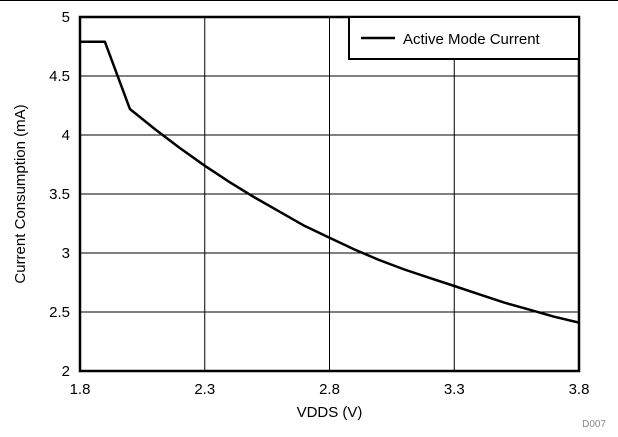 The height and width of the screenshot is (437, 618). I want to click on y-tick-labels: 2 2.5 3 3.5 4 4.5 5, so click(59, 194).